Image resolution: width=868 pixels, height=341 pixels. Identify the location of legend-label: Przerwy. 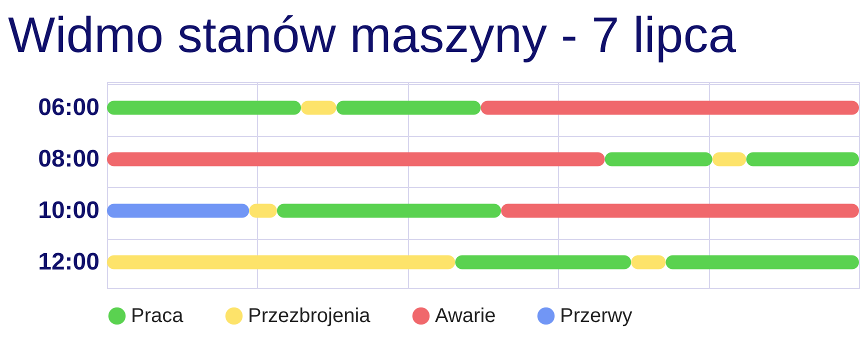
(596, 316).